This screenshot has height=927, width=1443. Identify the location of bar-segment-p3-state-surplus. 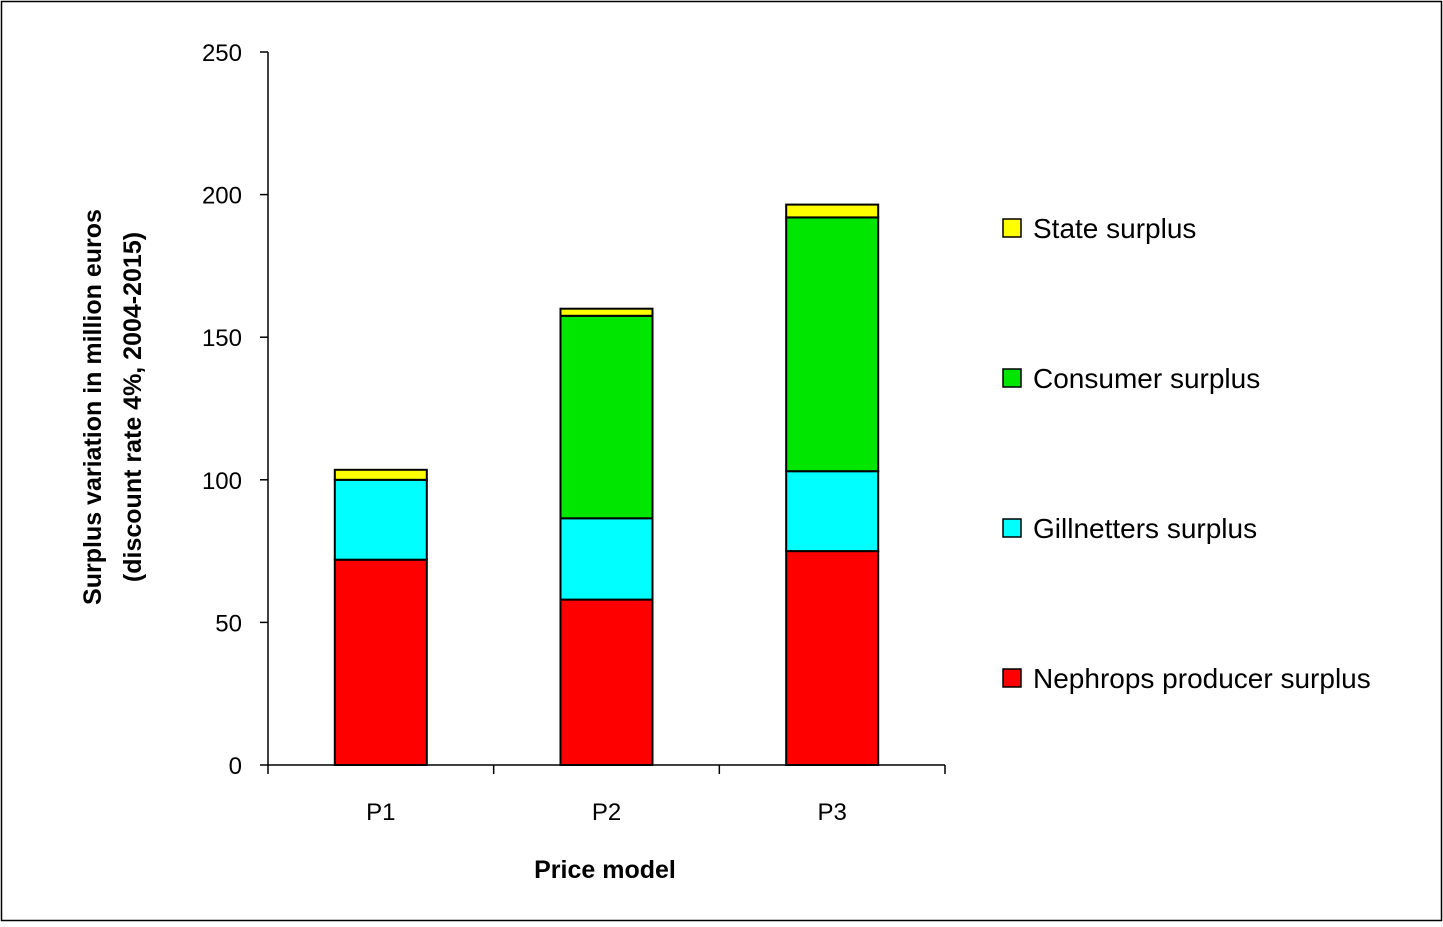
(832, 211).